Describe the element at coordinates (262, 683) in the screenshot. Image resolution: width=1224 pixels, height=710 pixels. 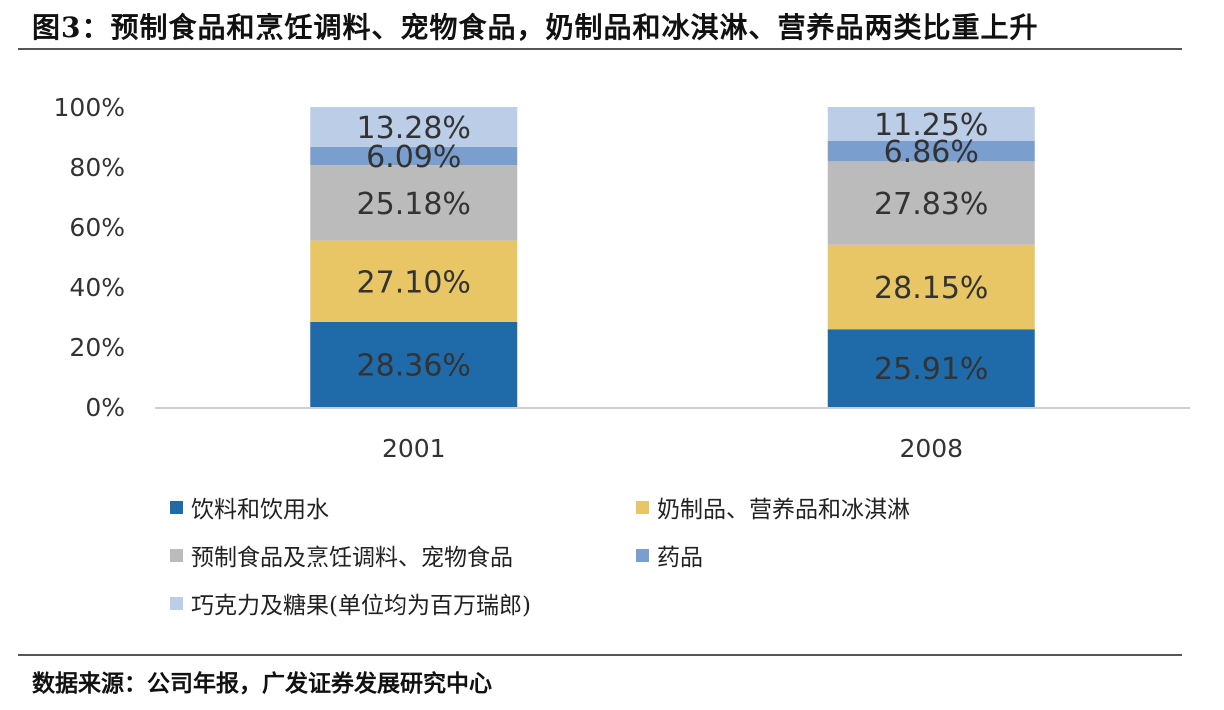
I see `source-note: 数据来源：公司年报，广发证券发展研究中心` at that location.